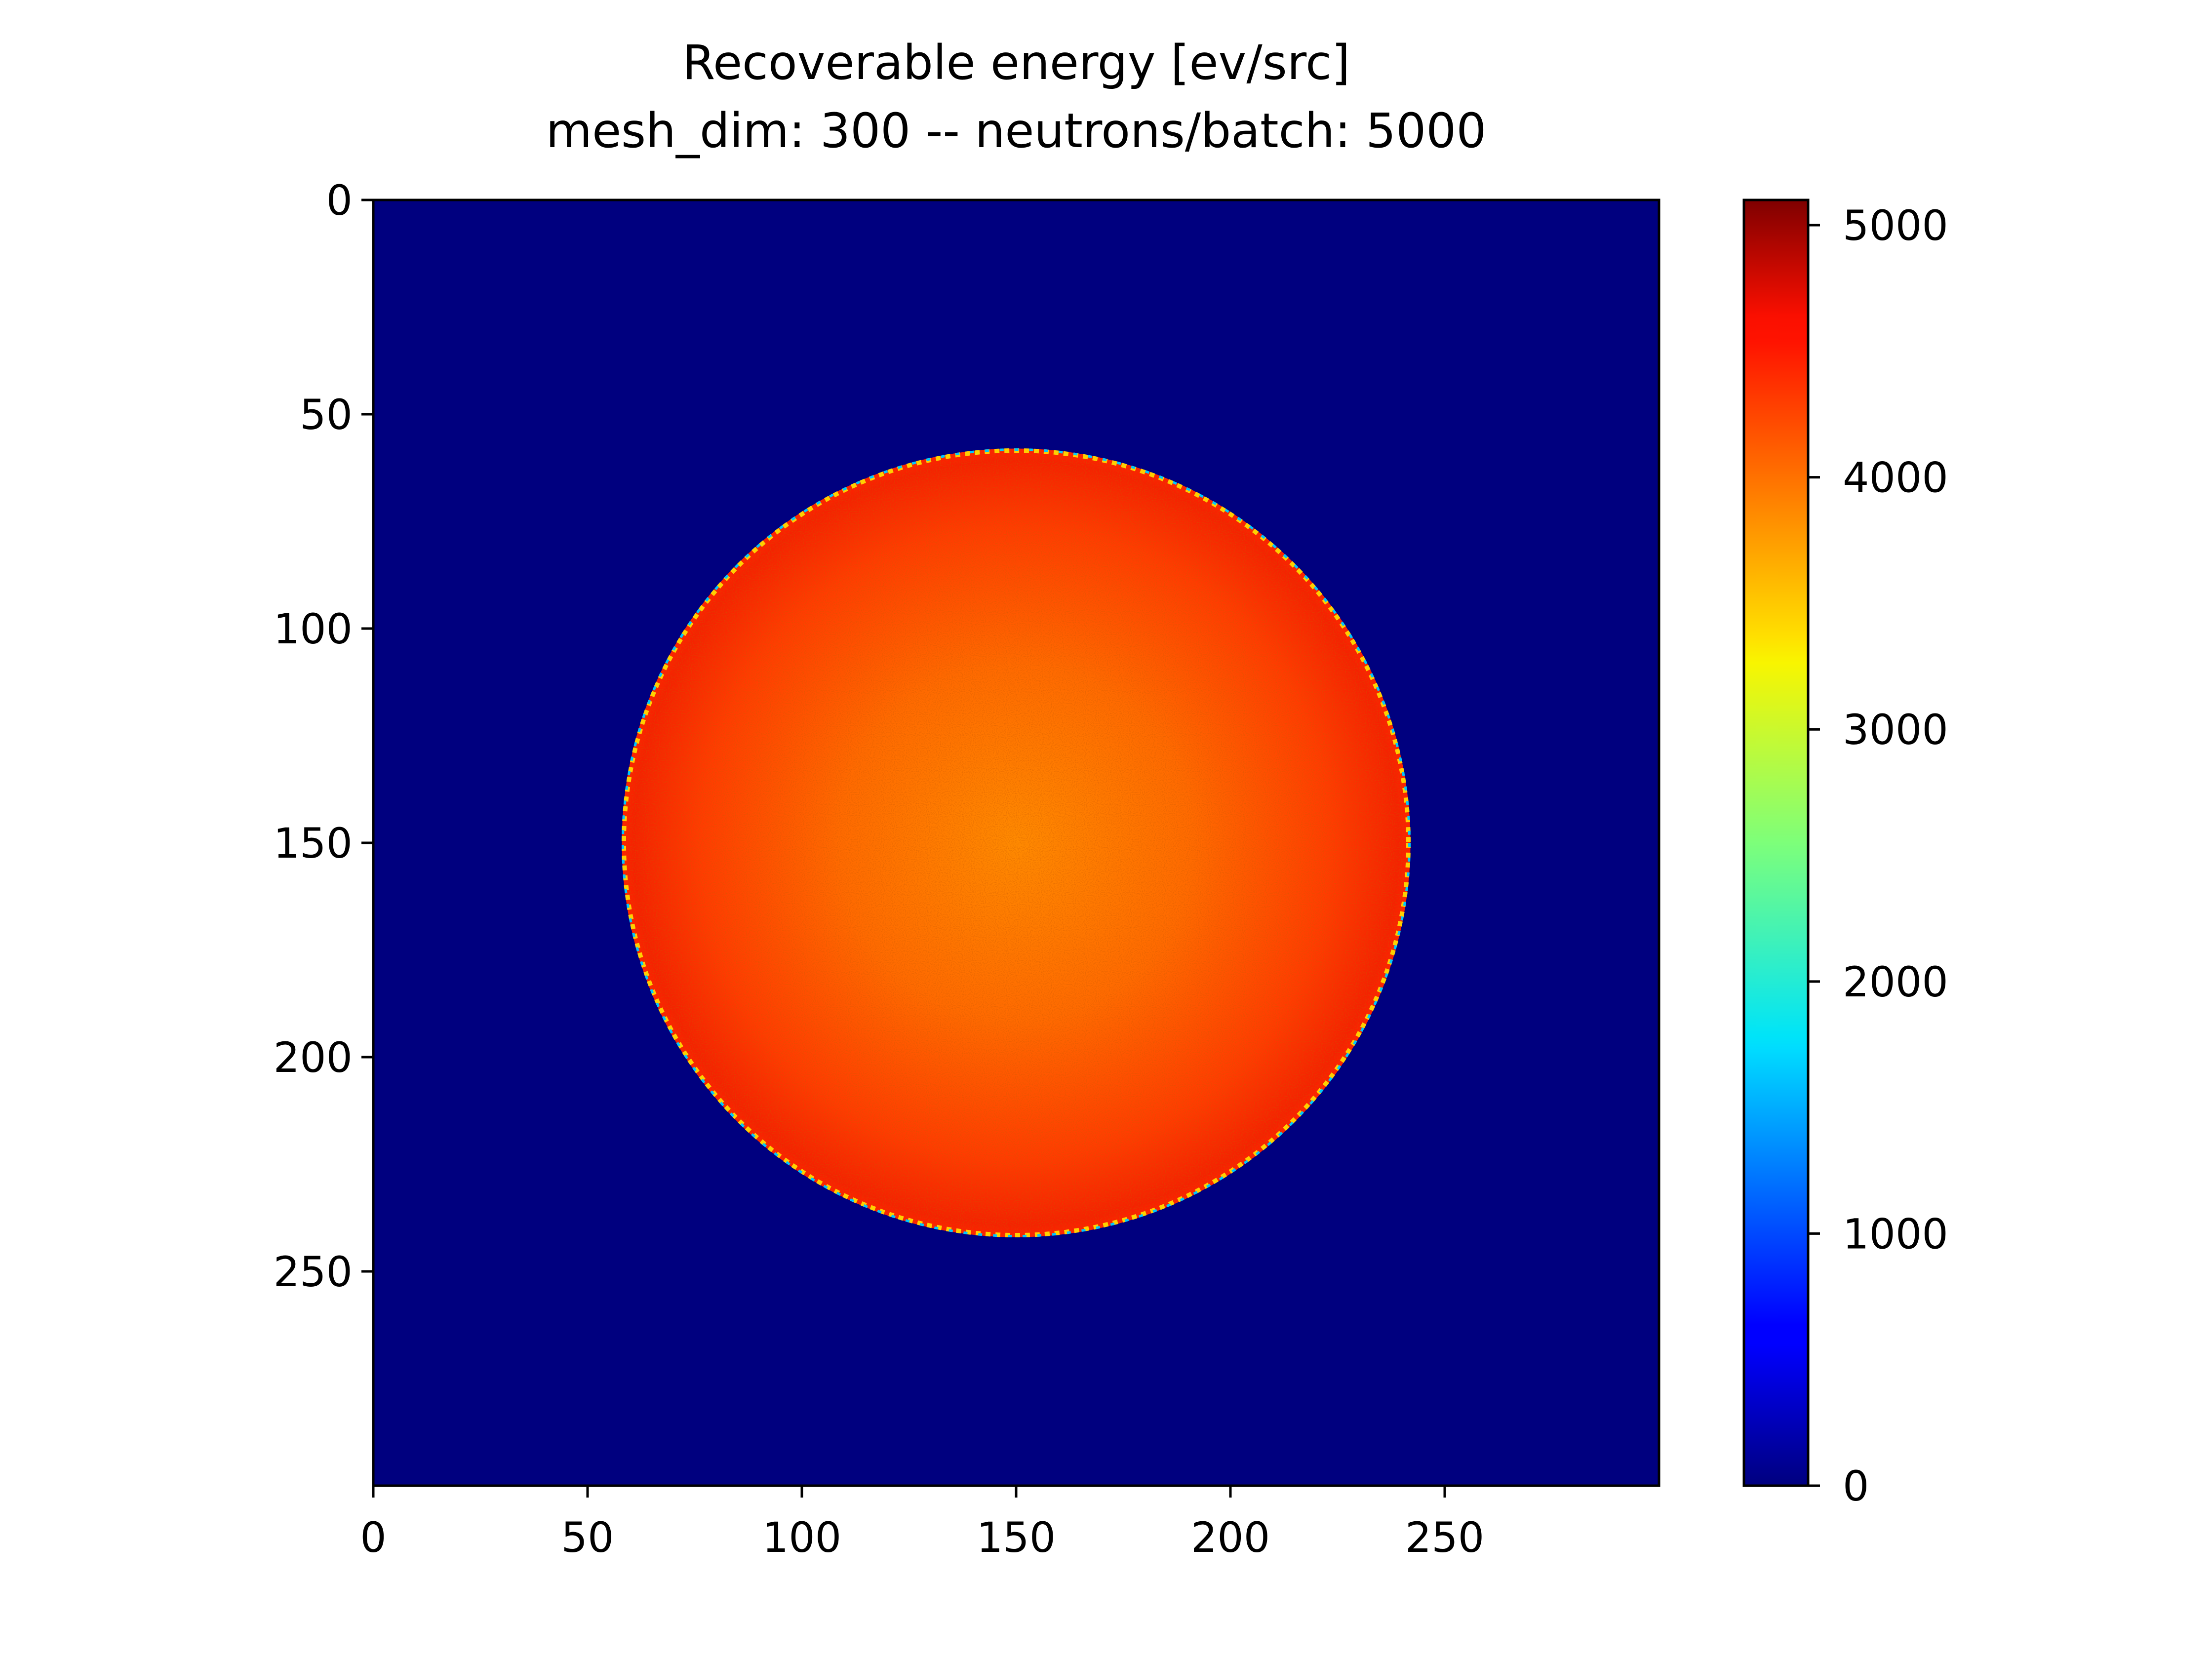 This screenshot has height=1659, width=2212. I want to click on x-tick-label: 150, so click(1017, 1538).